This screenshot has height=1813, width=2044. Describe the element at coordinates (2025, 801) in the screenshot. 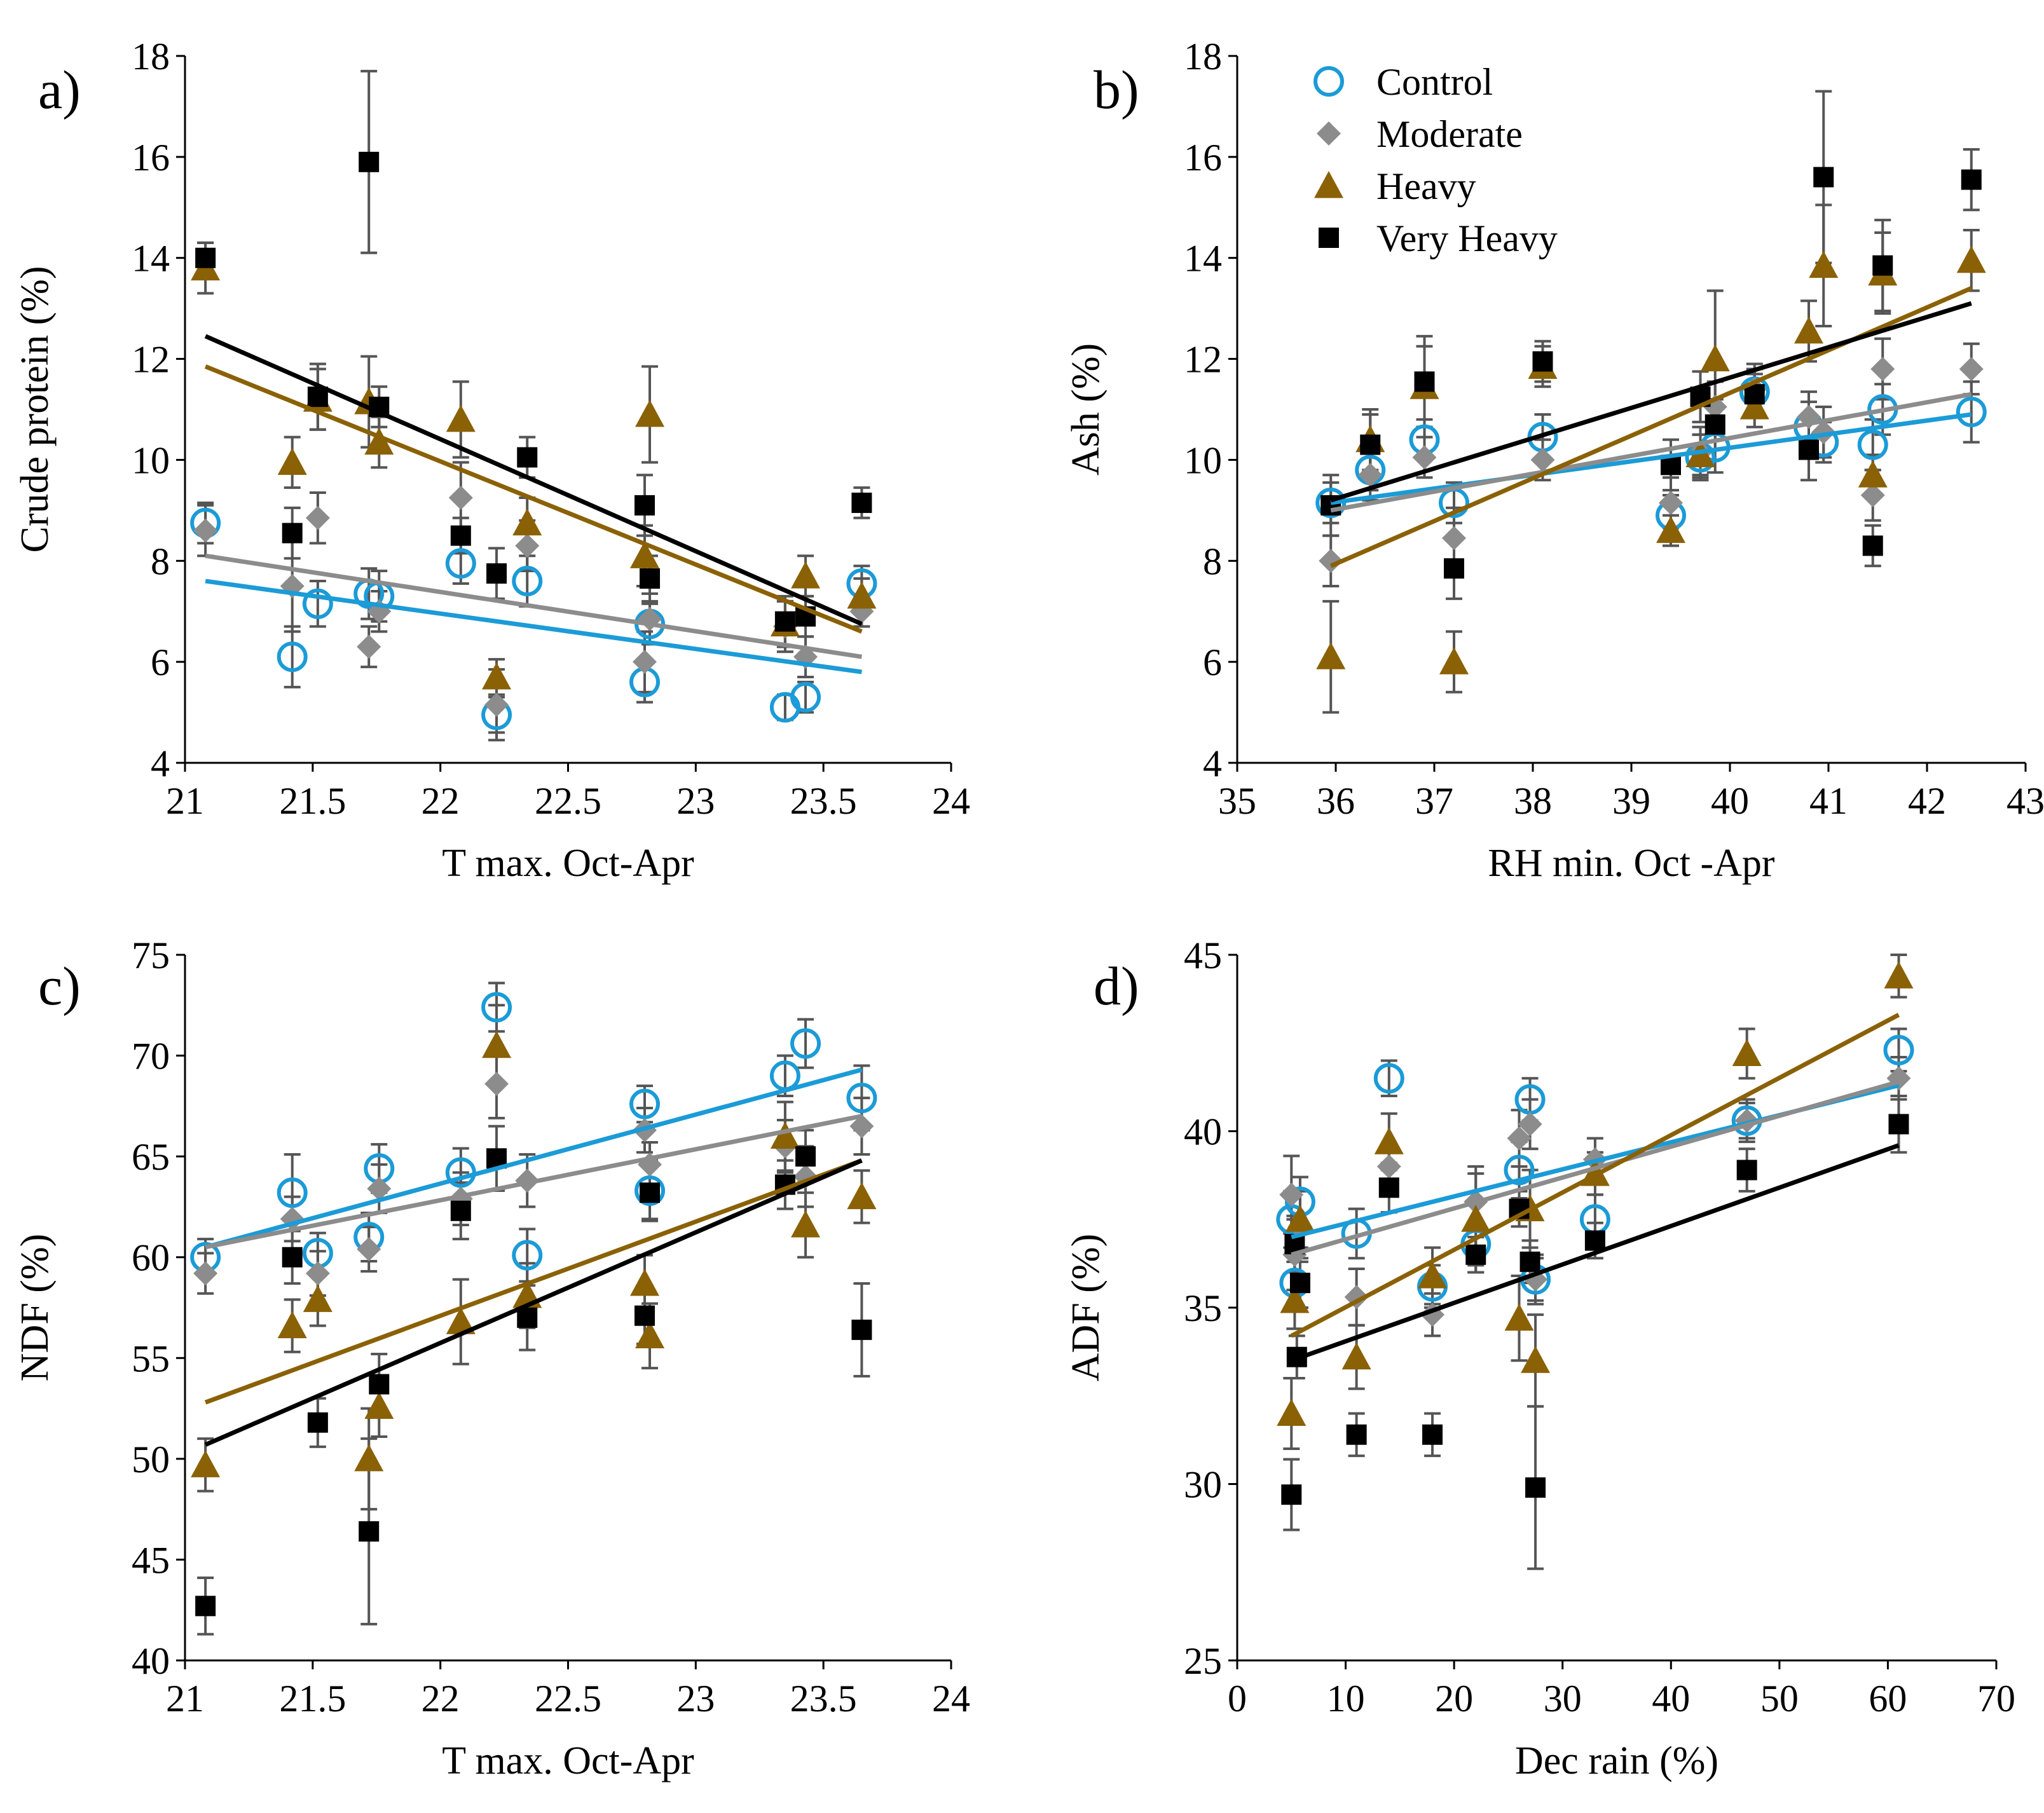

I see `x-tick-label: 43` at that location.